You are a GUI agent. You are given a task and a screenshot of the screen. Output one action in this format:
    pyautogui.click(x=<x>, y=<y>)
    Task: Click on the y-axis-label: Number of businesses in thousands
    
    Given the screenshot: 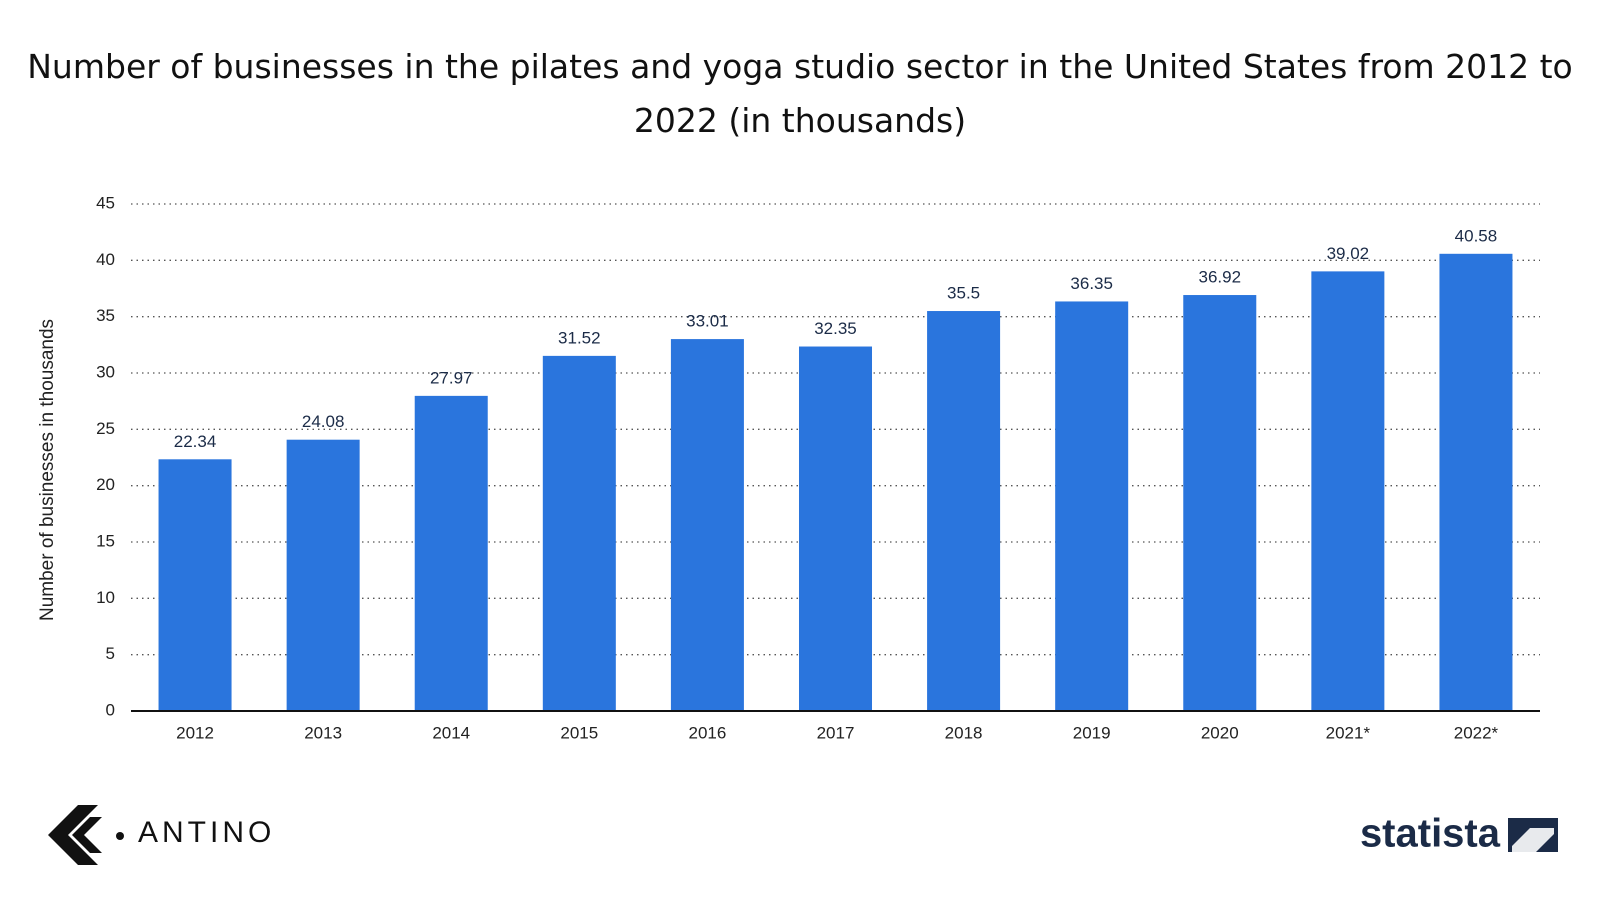 What is the action you would take?
    pyautogui.click(x=47, y=470)
    